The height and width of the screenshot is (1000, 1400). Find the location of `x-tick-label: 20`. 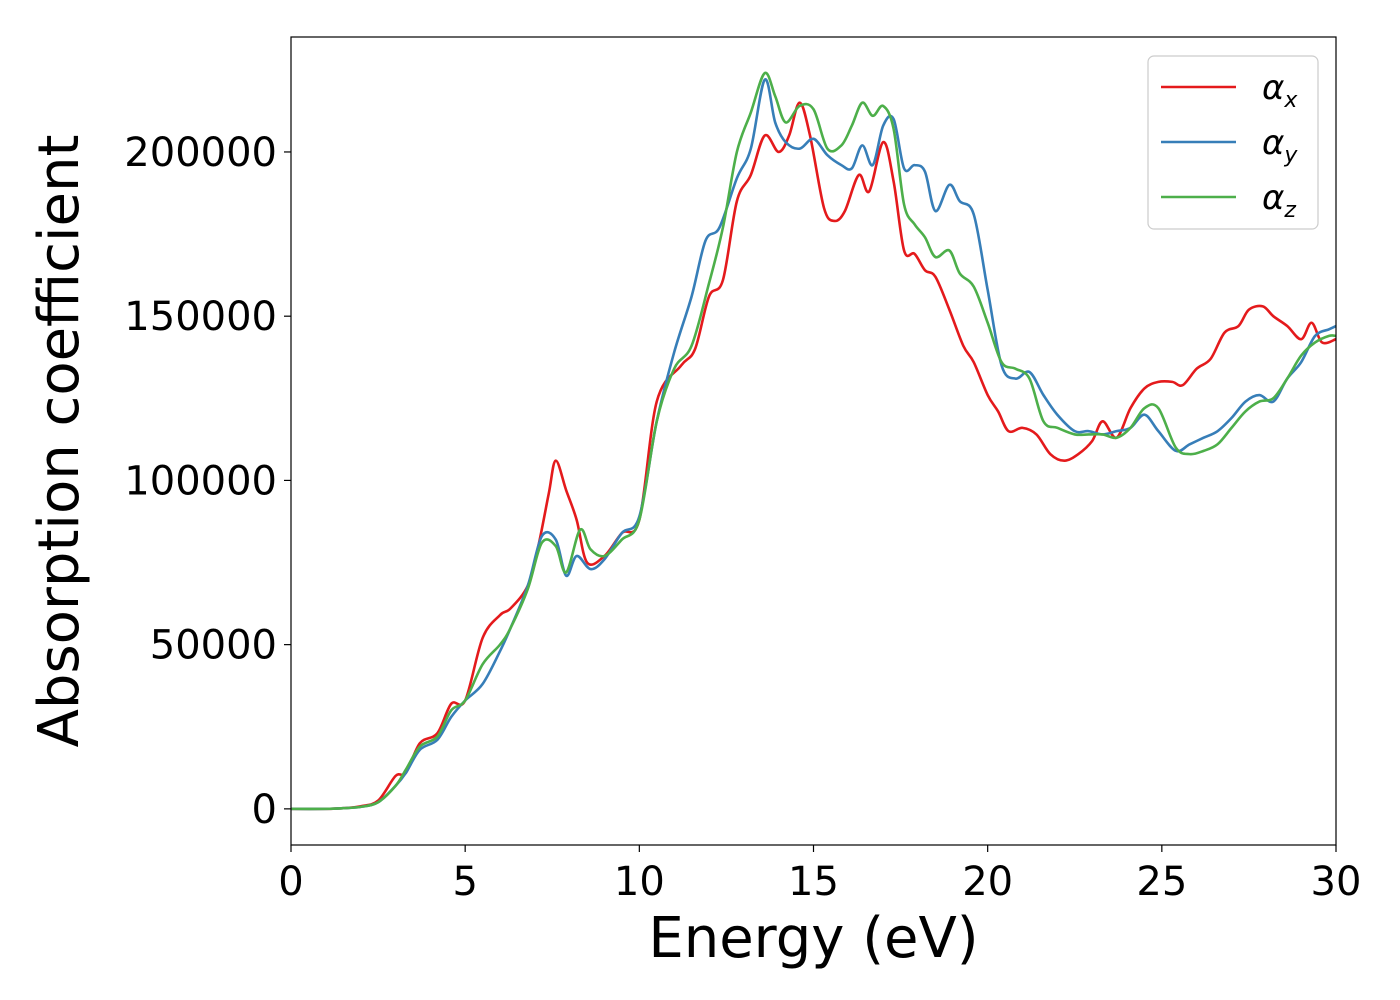

x-tick-label: 20 is located at coordinates (987, 882).